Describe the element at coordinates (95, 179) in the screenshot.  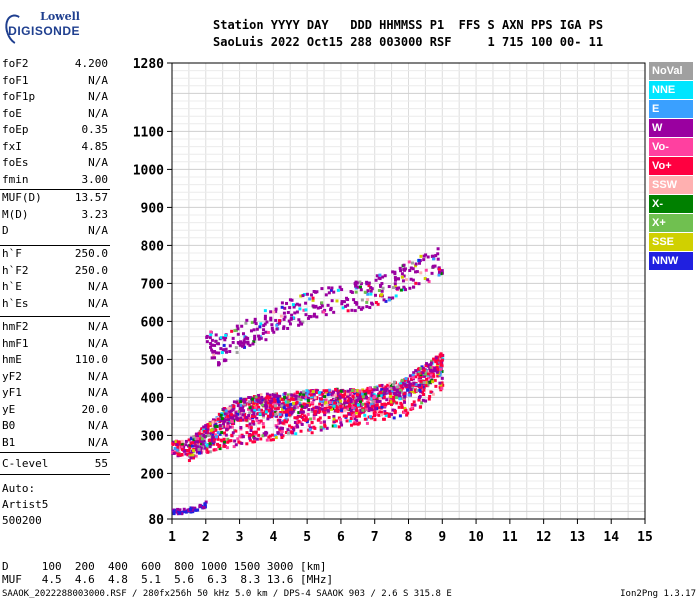
I see `param-value: 3.00` at that location.